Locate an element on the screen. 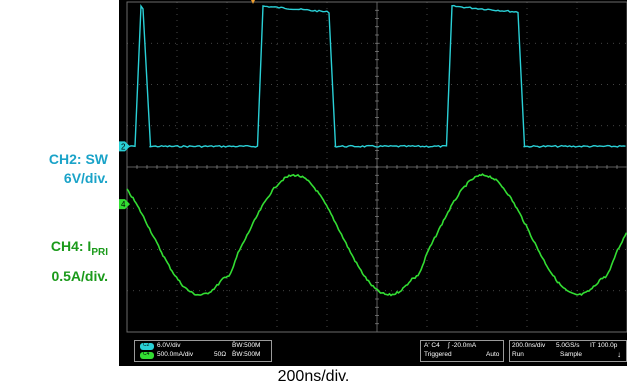 This screenshot has height=392, width=627. ch4-name-prefix: CH4: I is located at coordinates (71, 246).